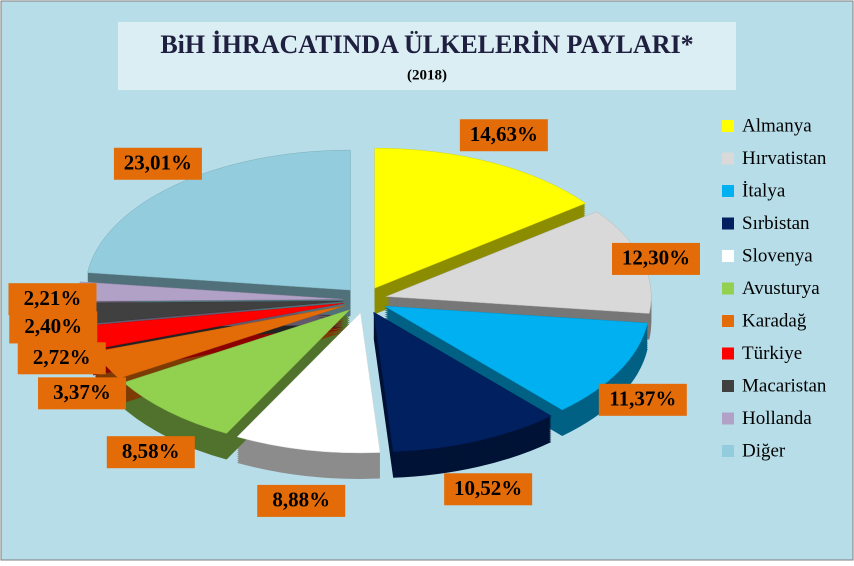 The width and height of the screenshot is (854, 566). I want to click on data-label: 11,37%, so click(642, 399).